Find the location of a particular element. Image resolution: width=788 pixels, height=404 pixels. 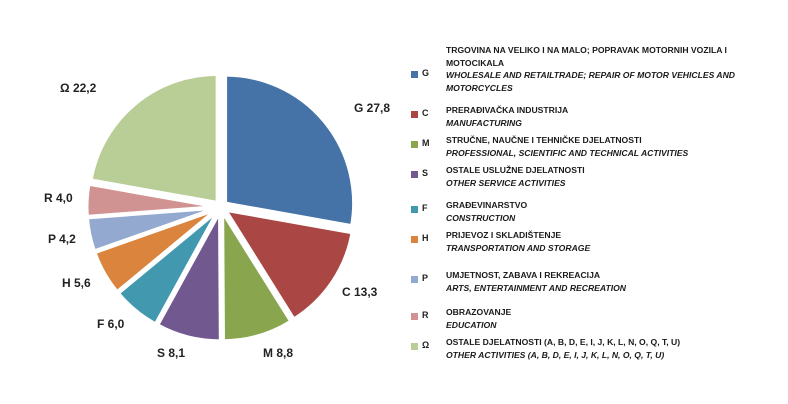

legend-label-local-7: UMJETNOST, ZABAVA I REKREACIJA is located at coordinates (523, 275).